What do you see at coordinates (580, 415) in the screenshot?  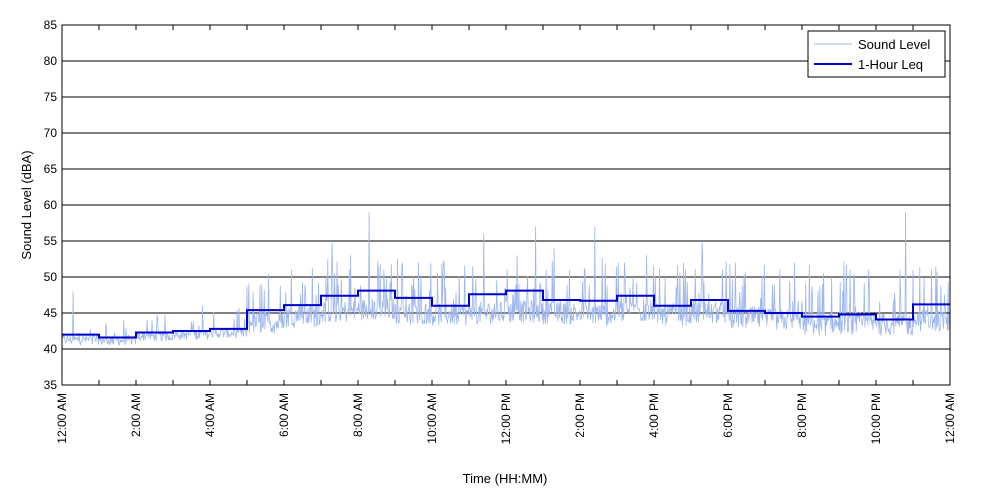 I see `x-tick-label: 2:00 PM` at bounding box center [580, 415].